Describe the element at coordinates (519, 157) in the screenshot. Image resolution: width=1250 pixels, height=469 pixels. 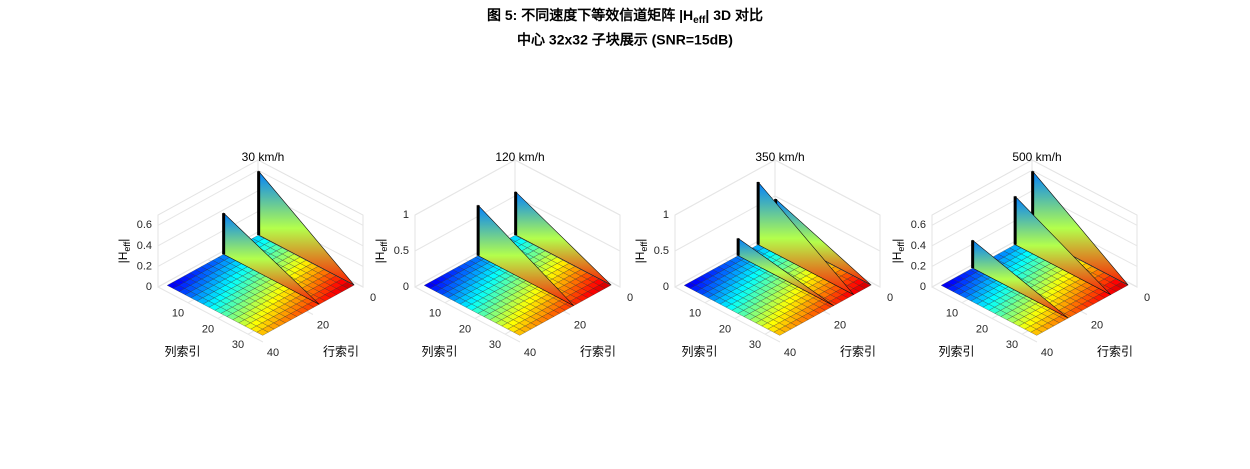
I see `subplot-title: 120 km/h` at that location.